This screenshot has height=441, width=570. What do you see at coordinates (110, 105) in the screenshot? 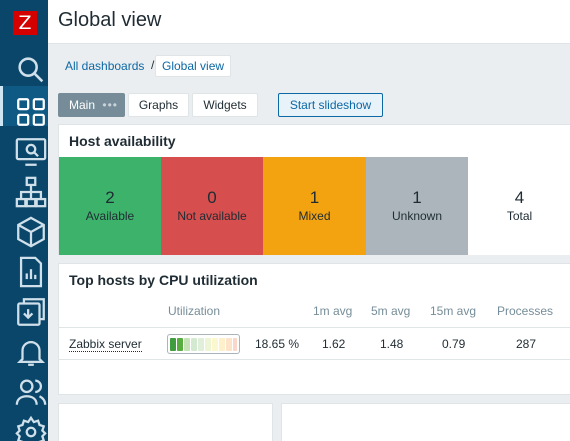
I see `tab-options-icon: •••` at bounding box center [110, 105].